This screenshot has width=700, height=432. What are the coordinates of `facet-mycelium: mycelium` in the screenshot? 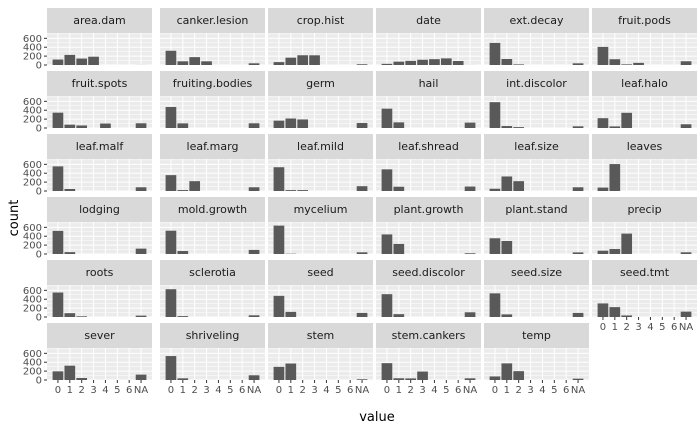 It's located at (320, 226).